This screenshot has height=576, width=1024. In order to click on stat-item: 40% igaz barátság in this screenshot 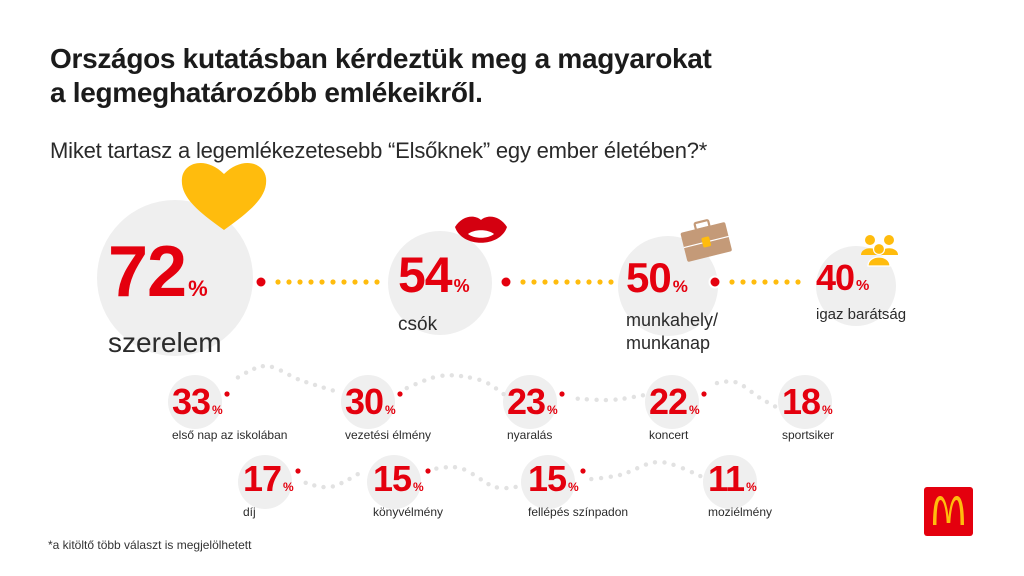, I will do `click(861, 292)`.